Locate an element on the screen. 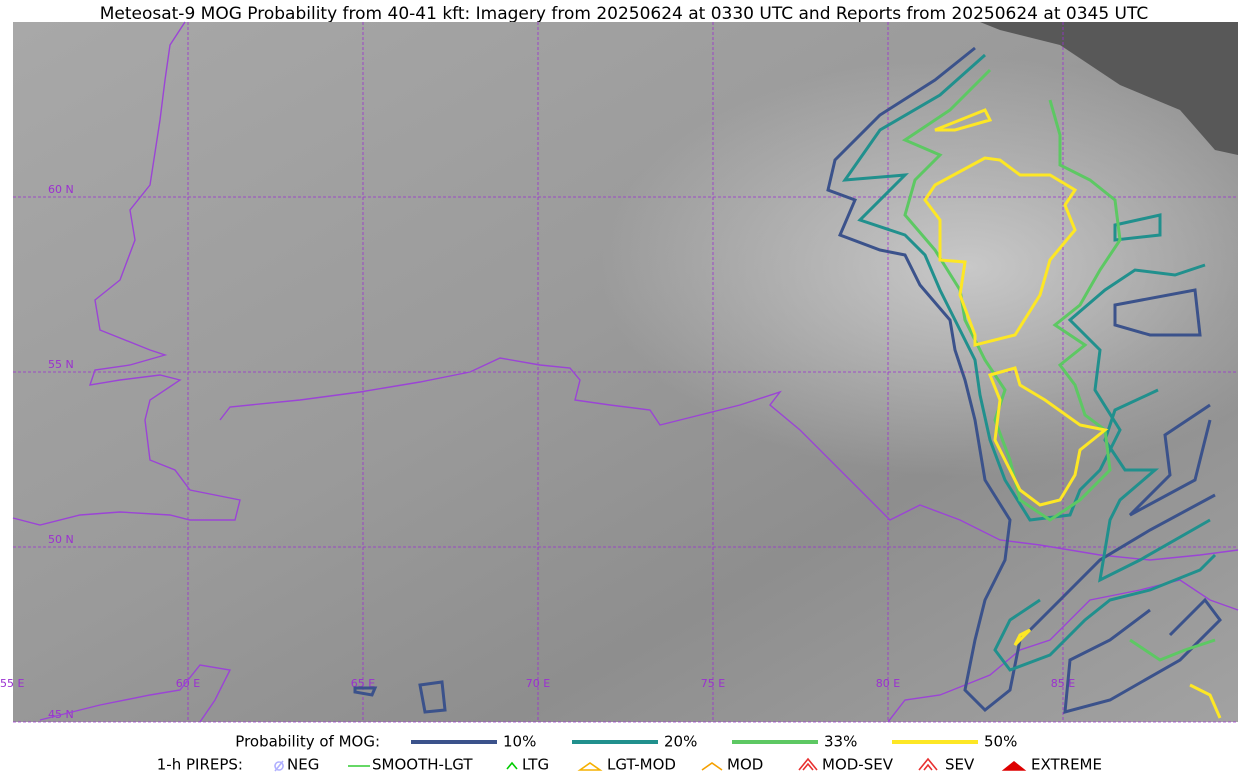  lat-label: 50 N is located at coordinates (61, 539).